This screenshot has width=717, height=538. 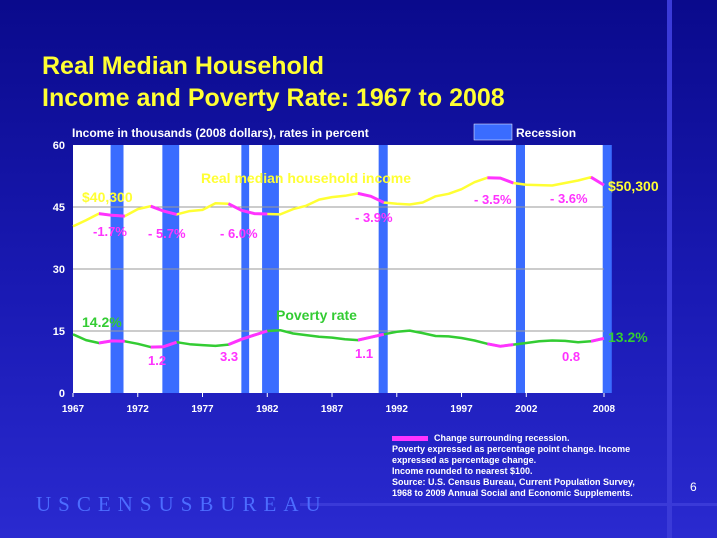 I want to click on x-tick-label: 2008, so click(x=604, y=409).